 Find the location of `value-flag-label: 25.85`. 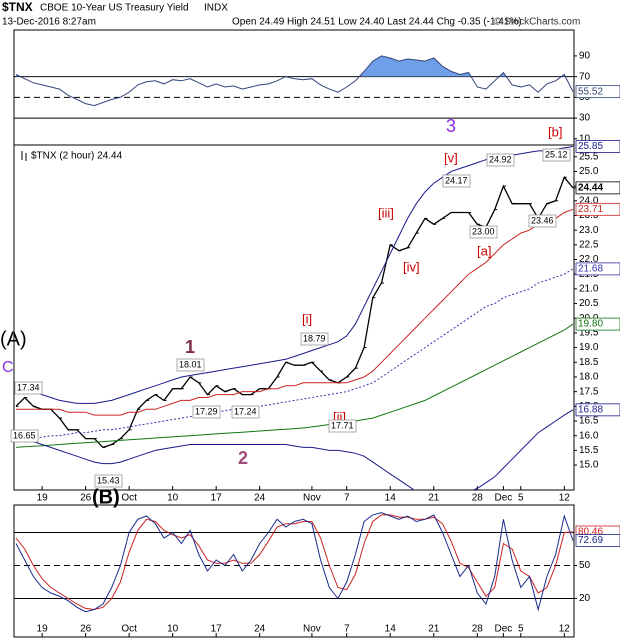

value-flag-label: 25.85 is located at coordinates (590, 146).